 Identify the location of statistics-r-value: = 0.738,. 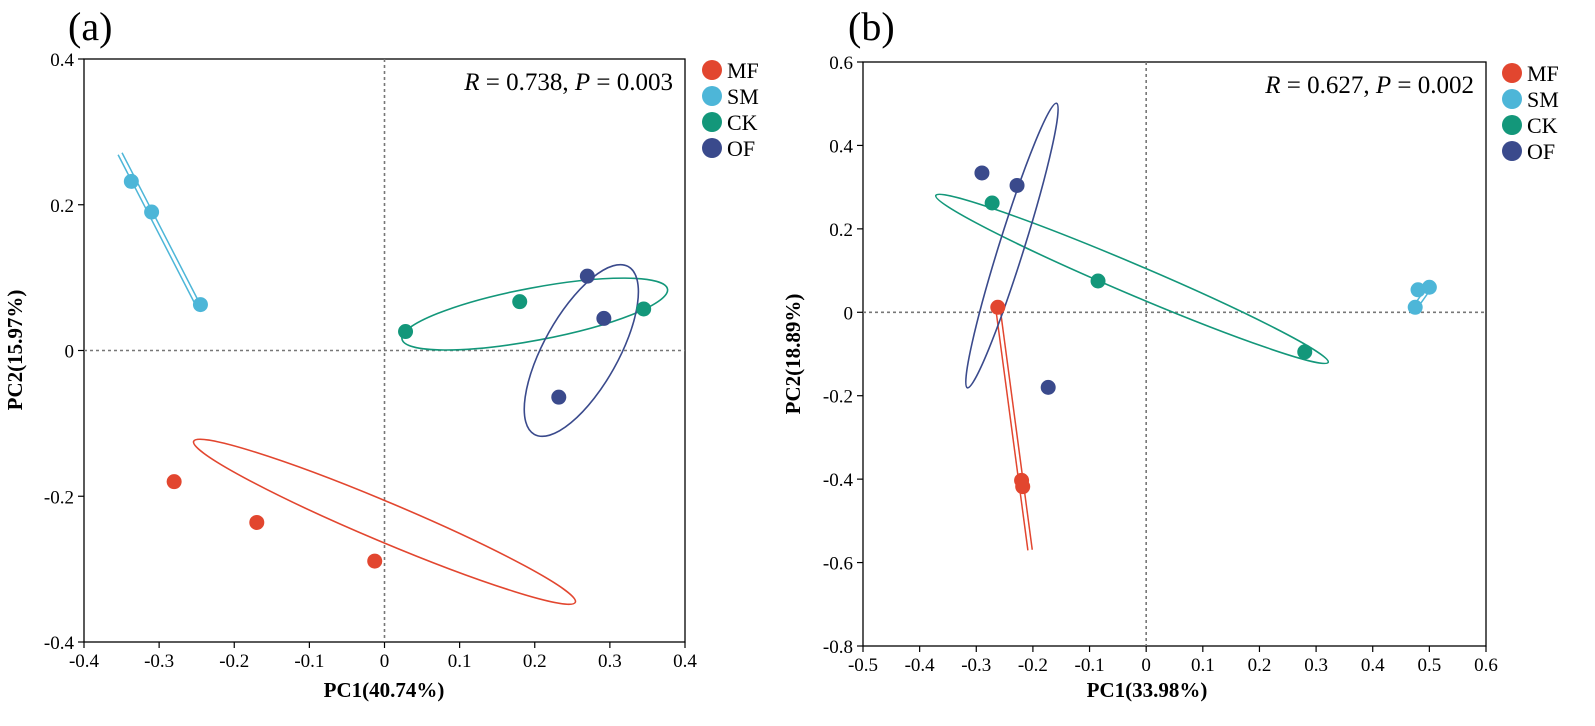
(527, 82).